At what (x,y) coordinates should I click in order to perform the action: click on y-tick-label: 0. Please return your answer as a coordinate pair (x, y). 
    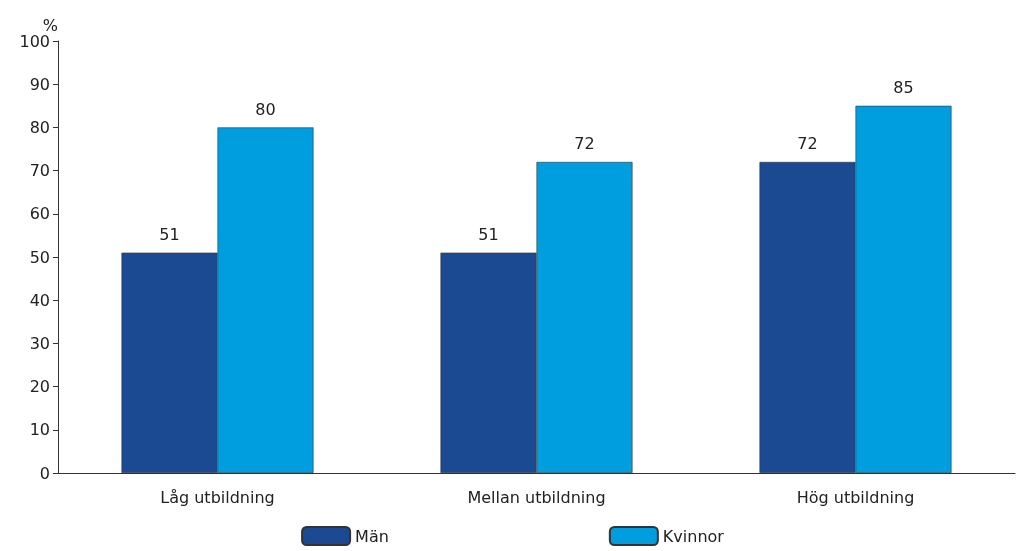
    Looking at the image, I should click on (44, 473).